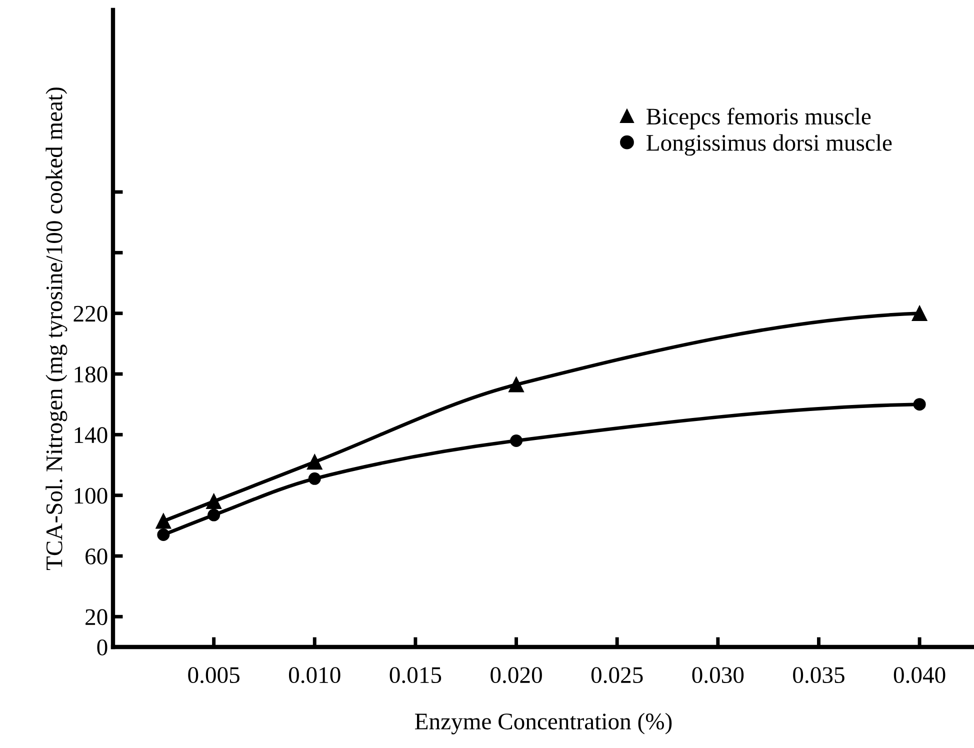 Image resolution: width=974 pixels, height=748 pixels. I want to click on legend-label: Bicepcs femoris muscle, so click(758, 119).